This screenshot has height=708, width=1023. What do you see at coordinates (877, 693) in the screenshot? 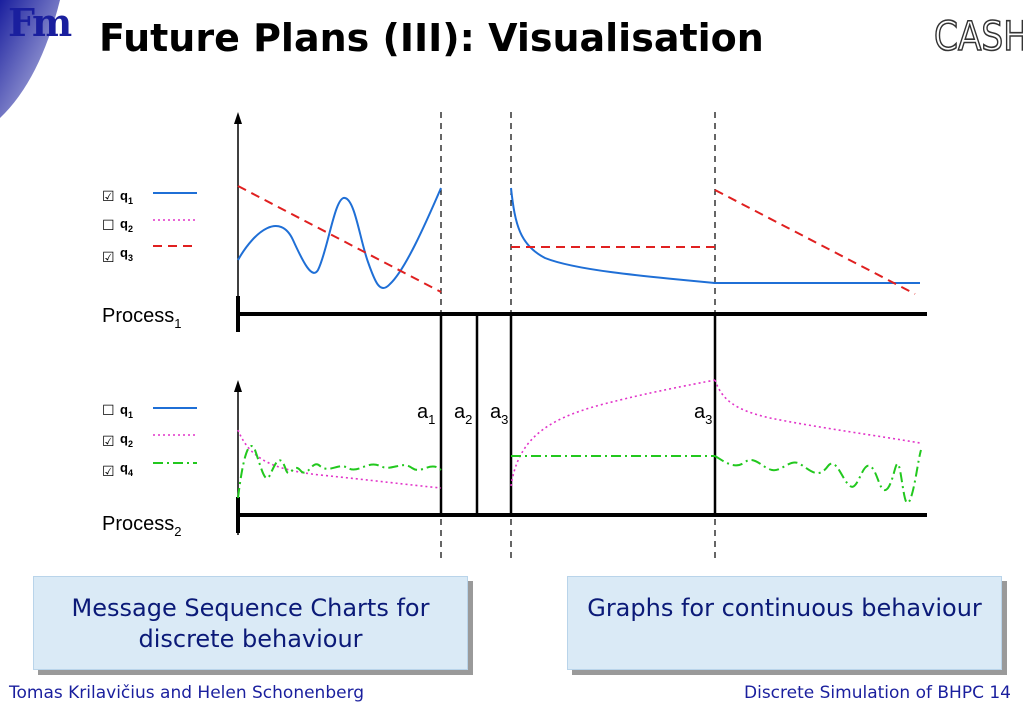
I see `footer-title-page: Discrete Simulation of BHPC 14` at bounding box center [877, 693].